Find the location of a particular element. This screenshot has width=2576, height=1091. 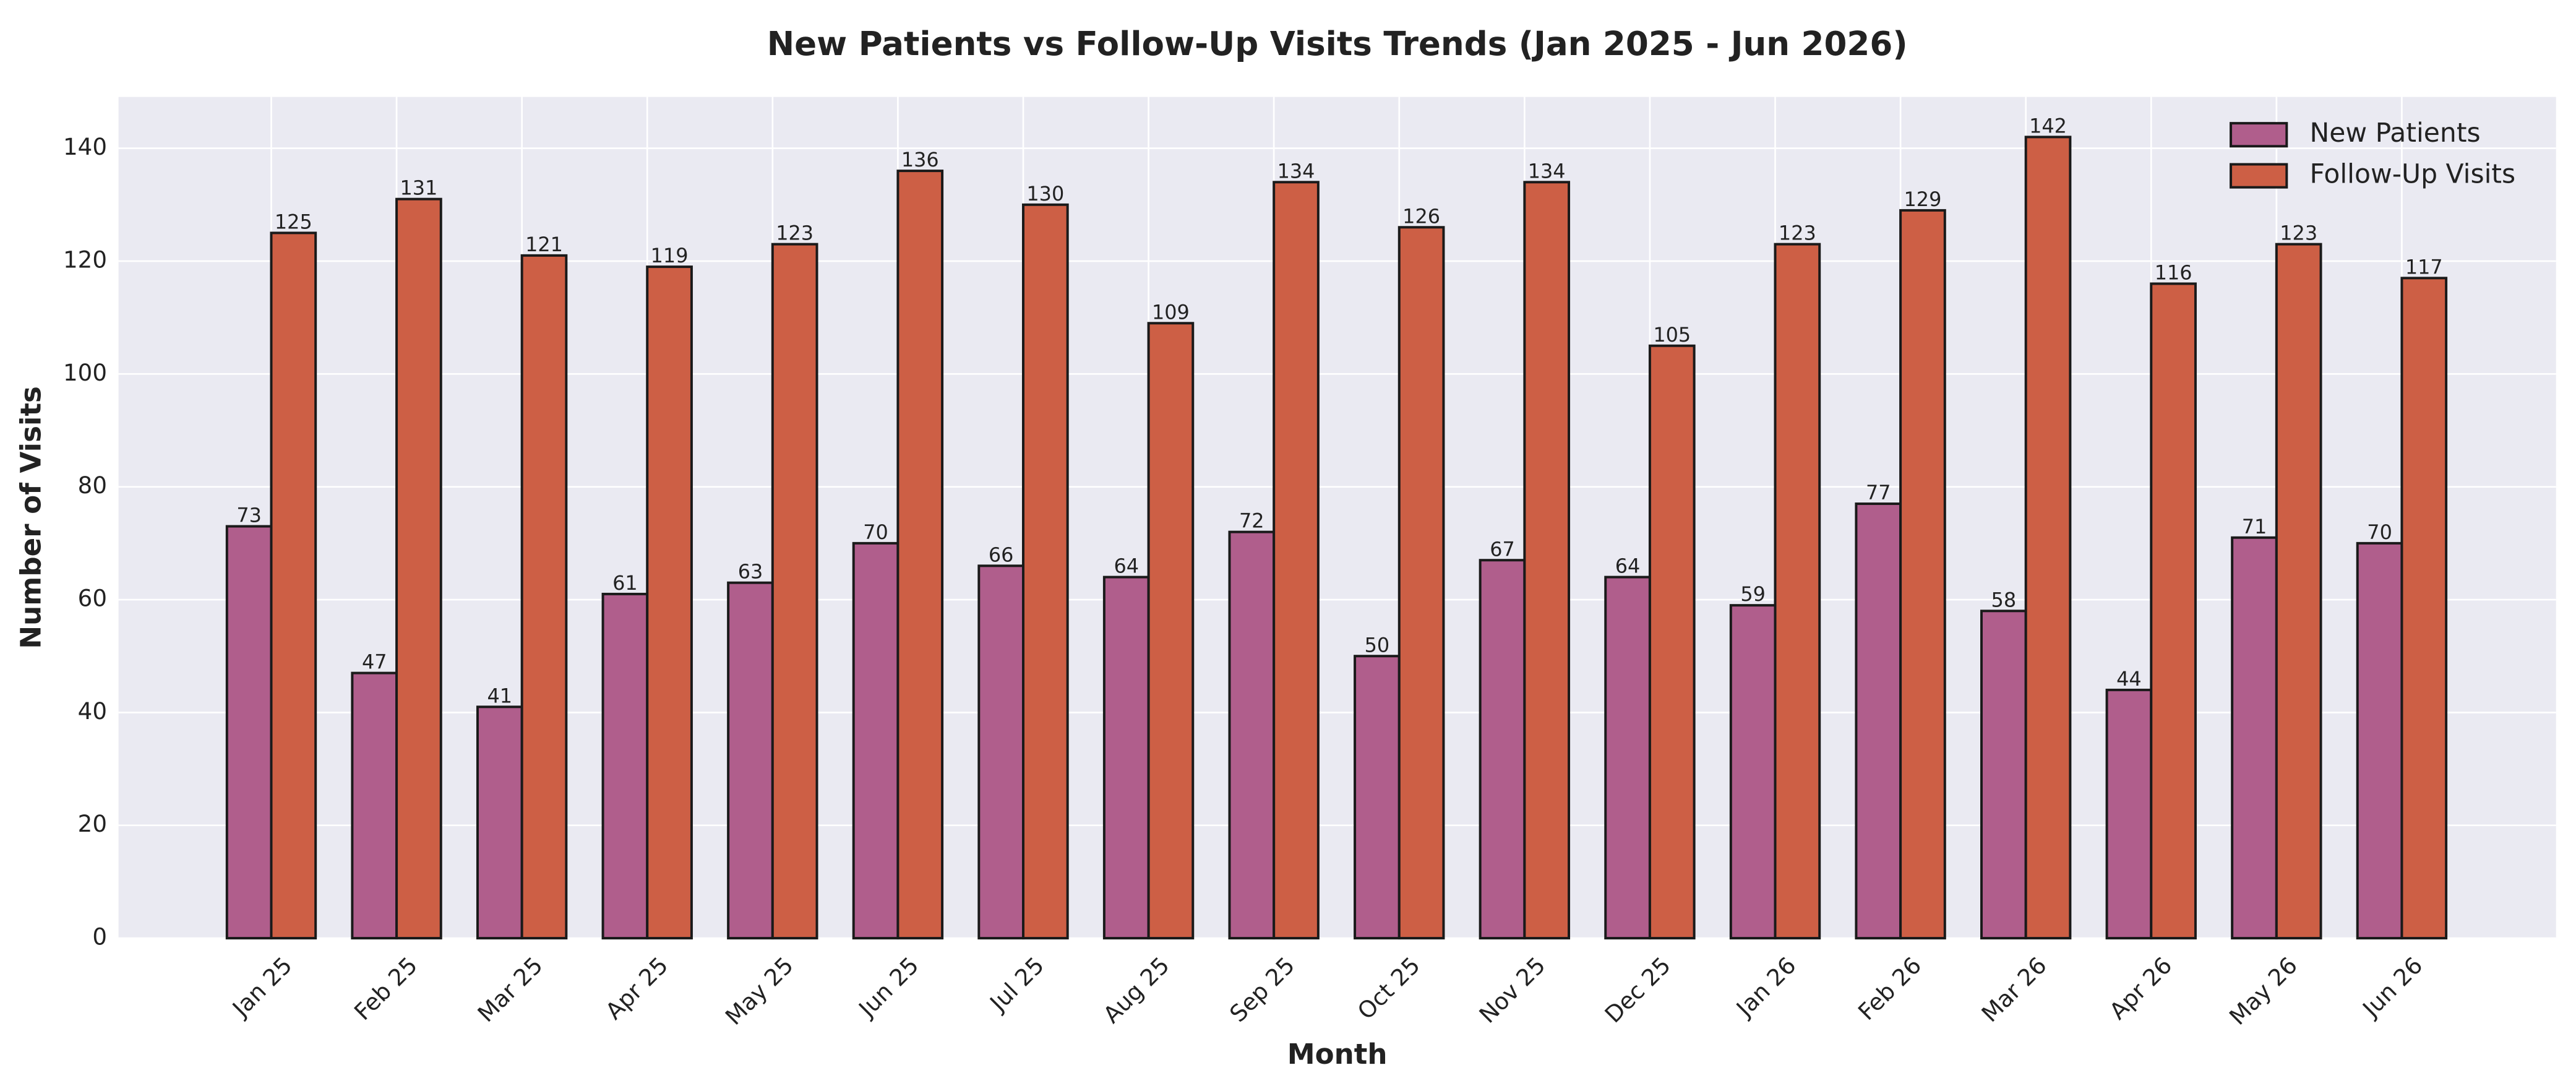

x-tick-label: May 26 is located at coordinates (2263, 991).